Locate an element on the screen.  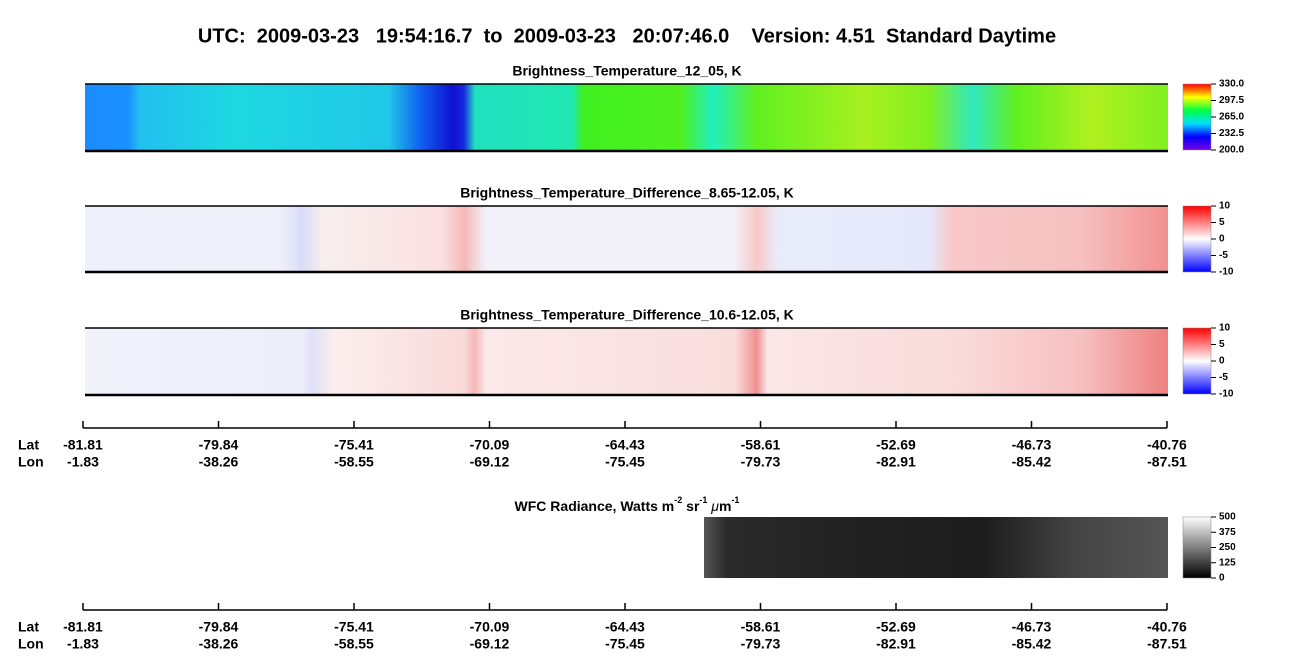
colorbar-tick-label: 297.5 is located at coordinates (1231, 100).